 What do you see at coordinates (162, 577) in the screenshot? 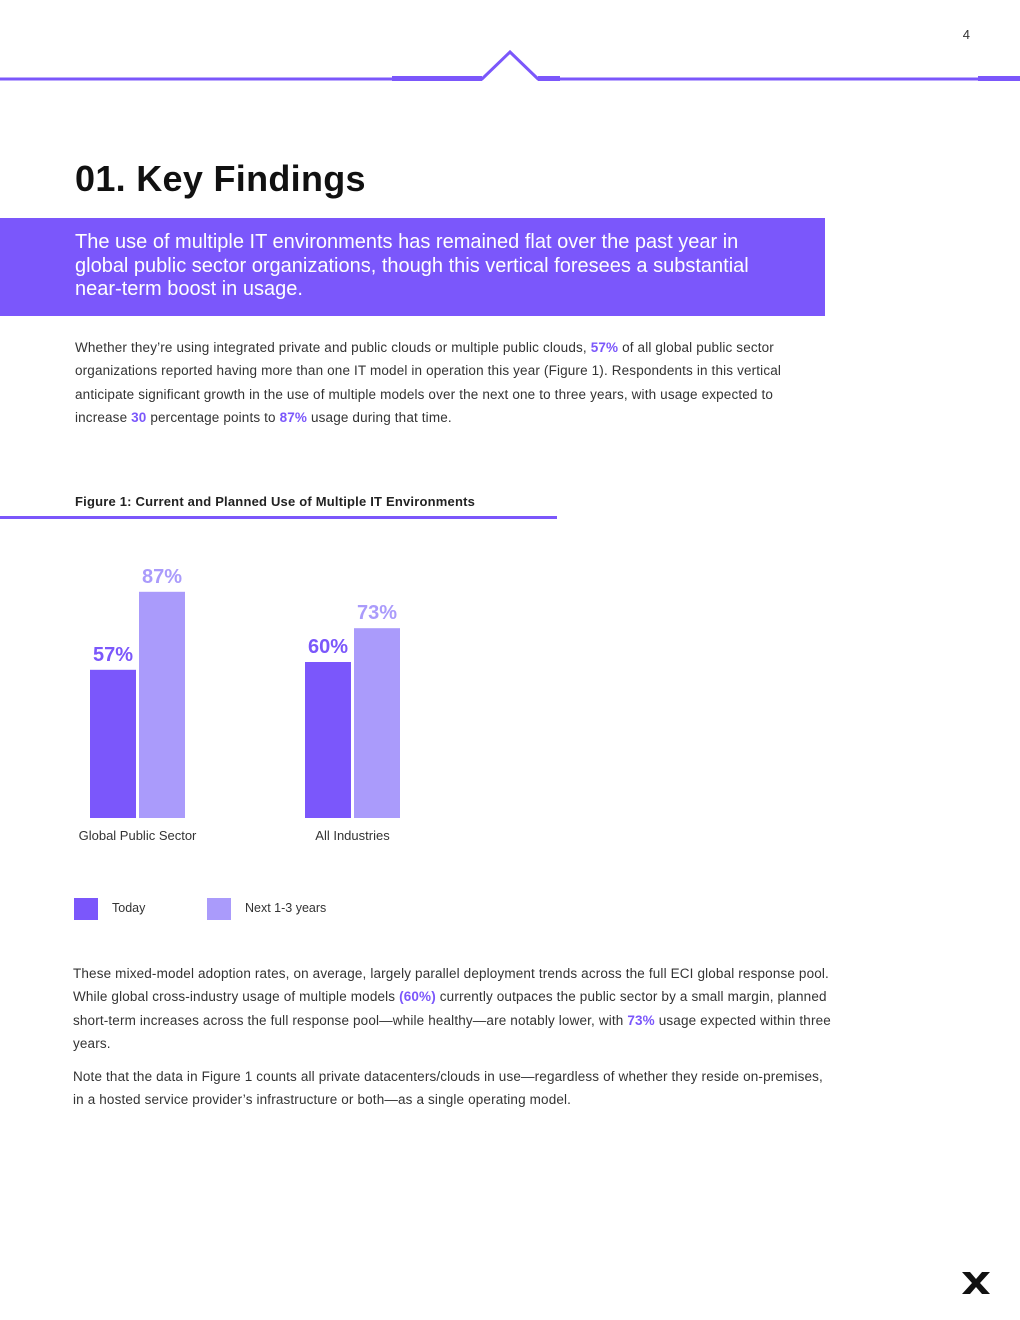
I see `data-label-global-public-sector-next-1-3-years: 87%` at bounding box center [162, 577].